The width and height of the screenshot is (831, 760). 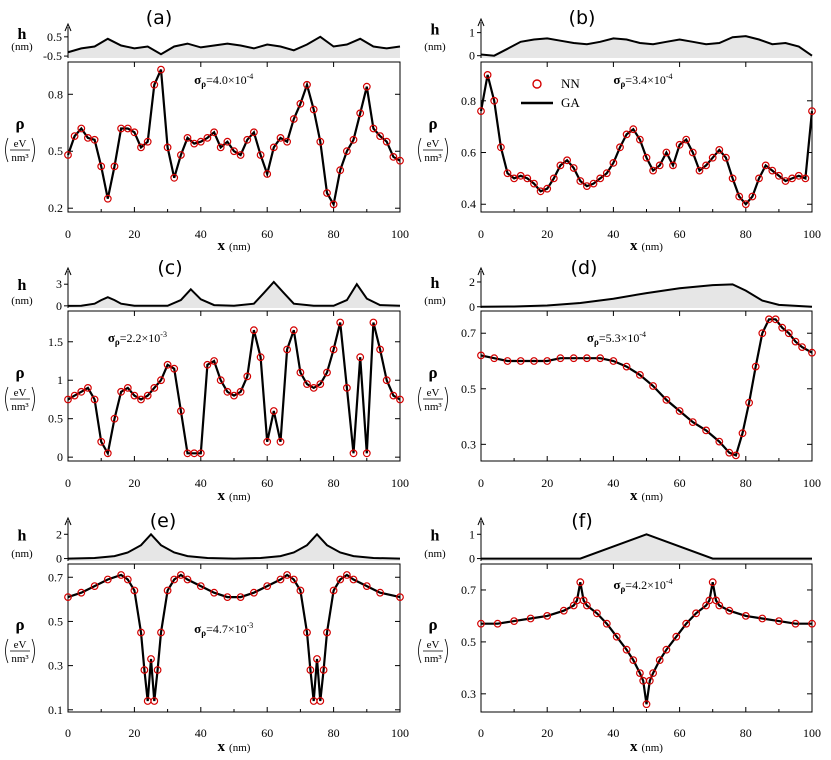 I want to click on y-tick-label: 0.3, so click(x=468, y=694).